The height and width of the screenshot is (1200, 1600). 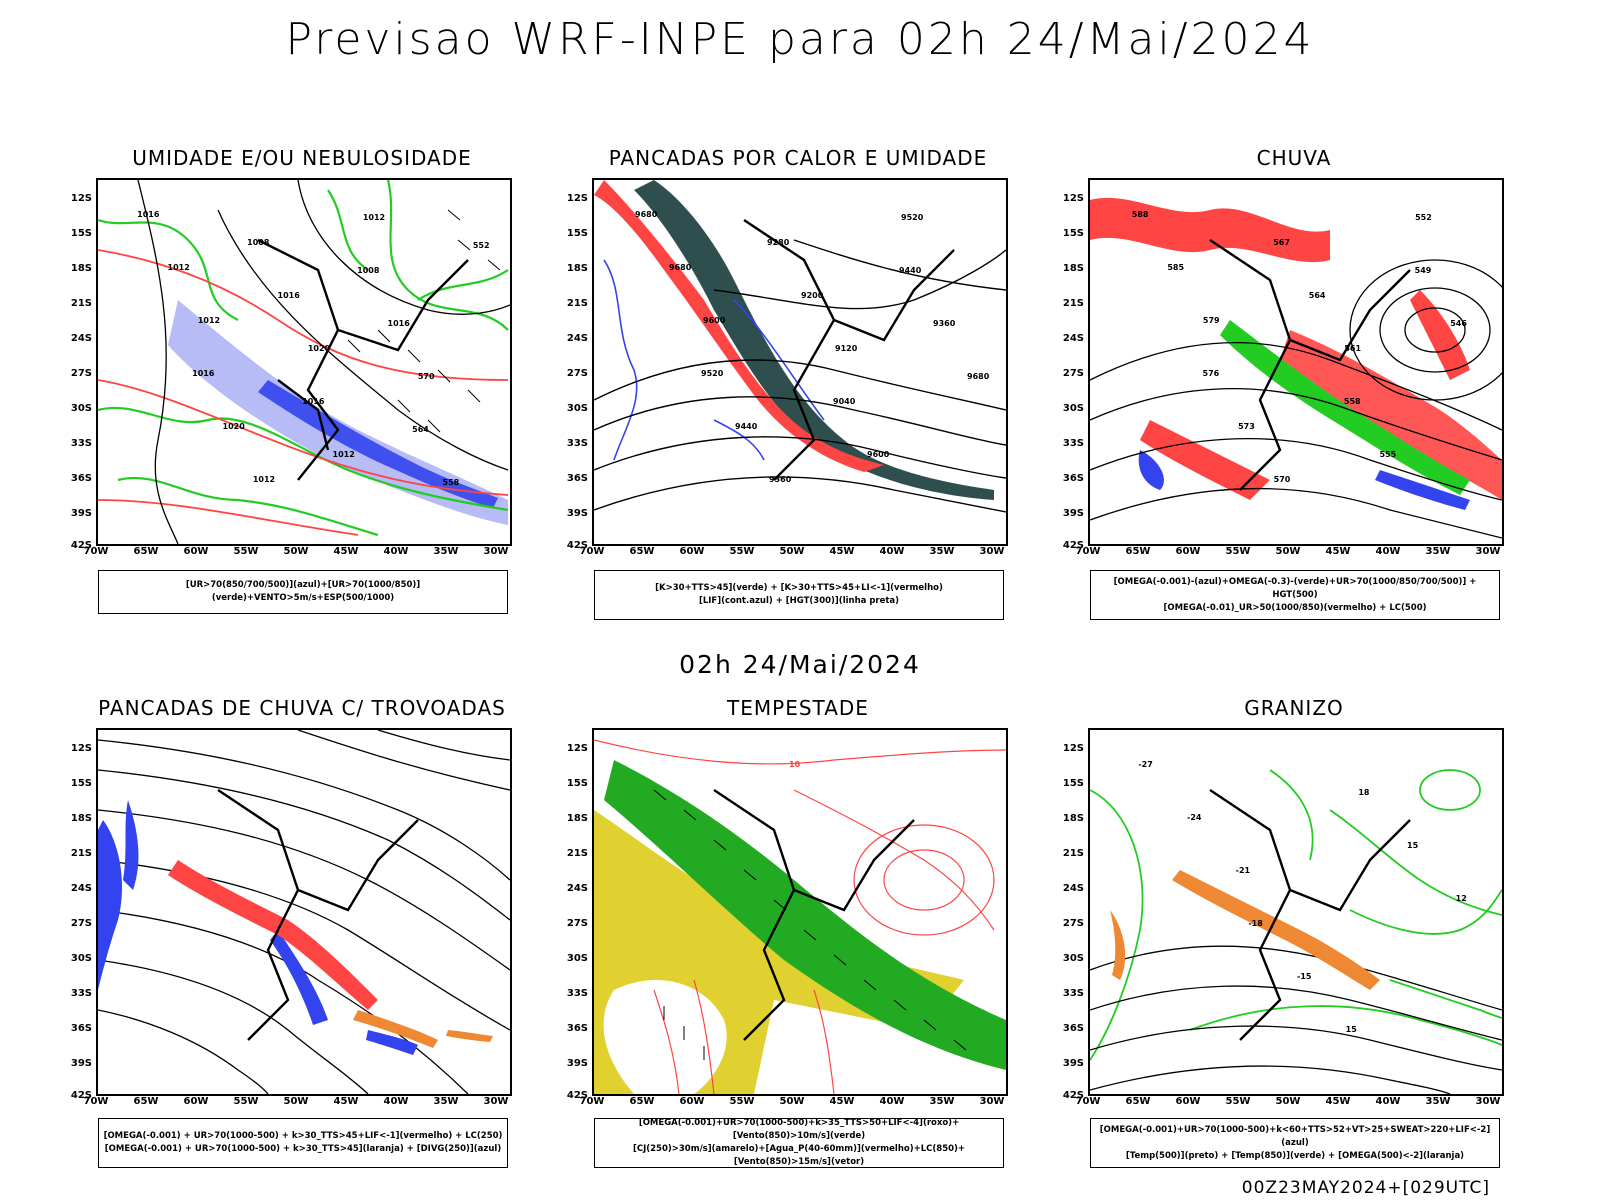 What do you see at coordinates (1282, 479) in the screenshot?
I see `contour-label: 570` at bounding box center [1282, 479].